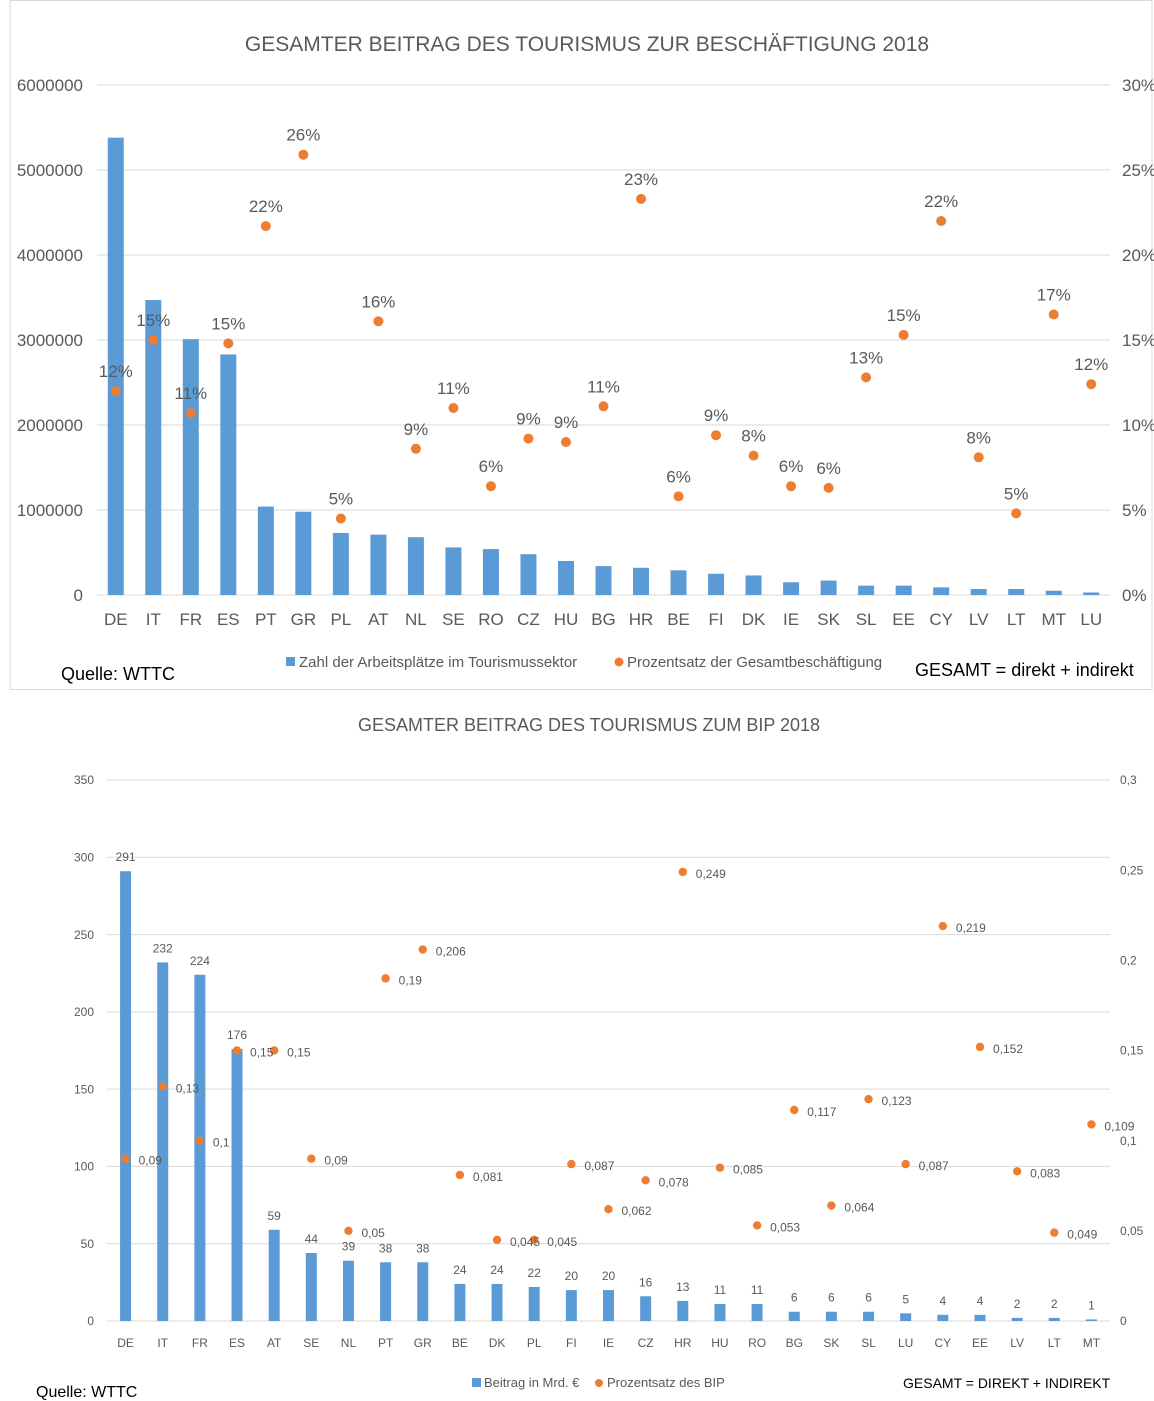 This screenshot has height=1401, width=1154. Describe the element at coordinates (641, 179) in the screenshot. I see `dot-value-label: 23%` at that location.